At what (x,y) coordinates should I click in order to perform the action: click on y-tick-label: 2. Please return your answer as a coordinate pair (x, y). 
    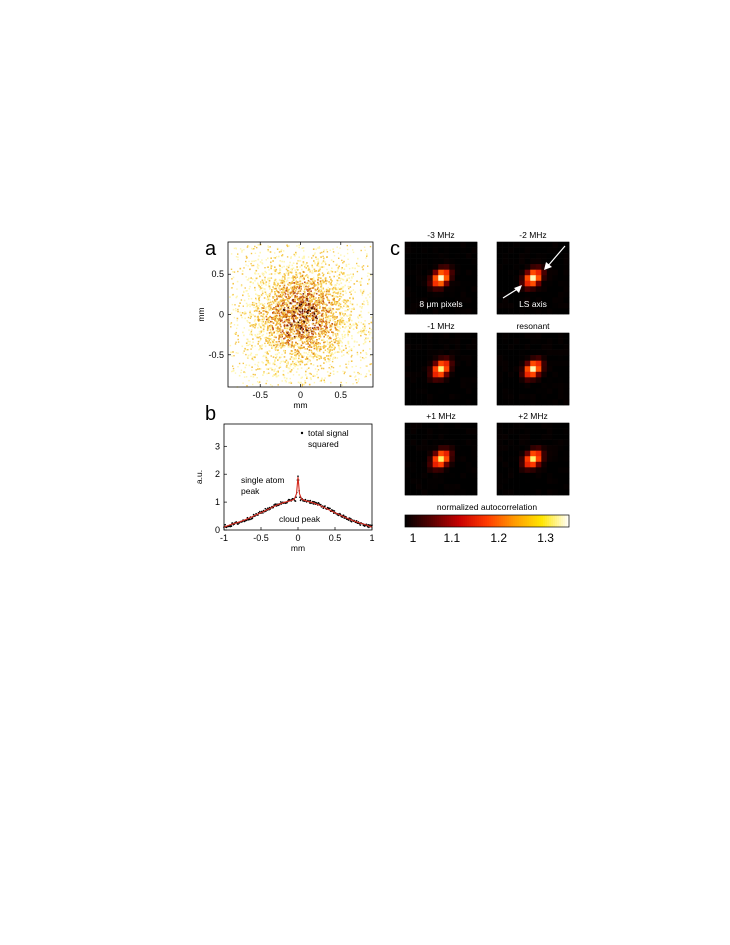
    Looking at the image, I should click on (217, 474).